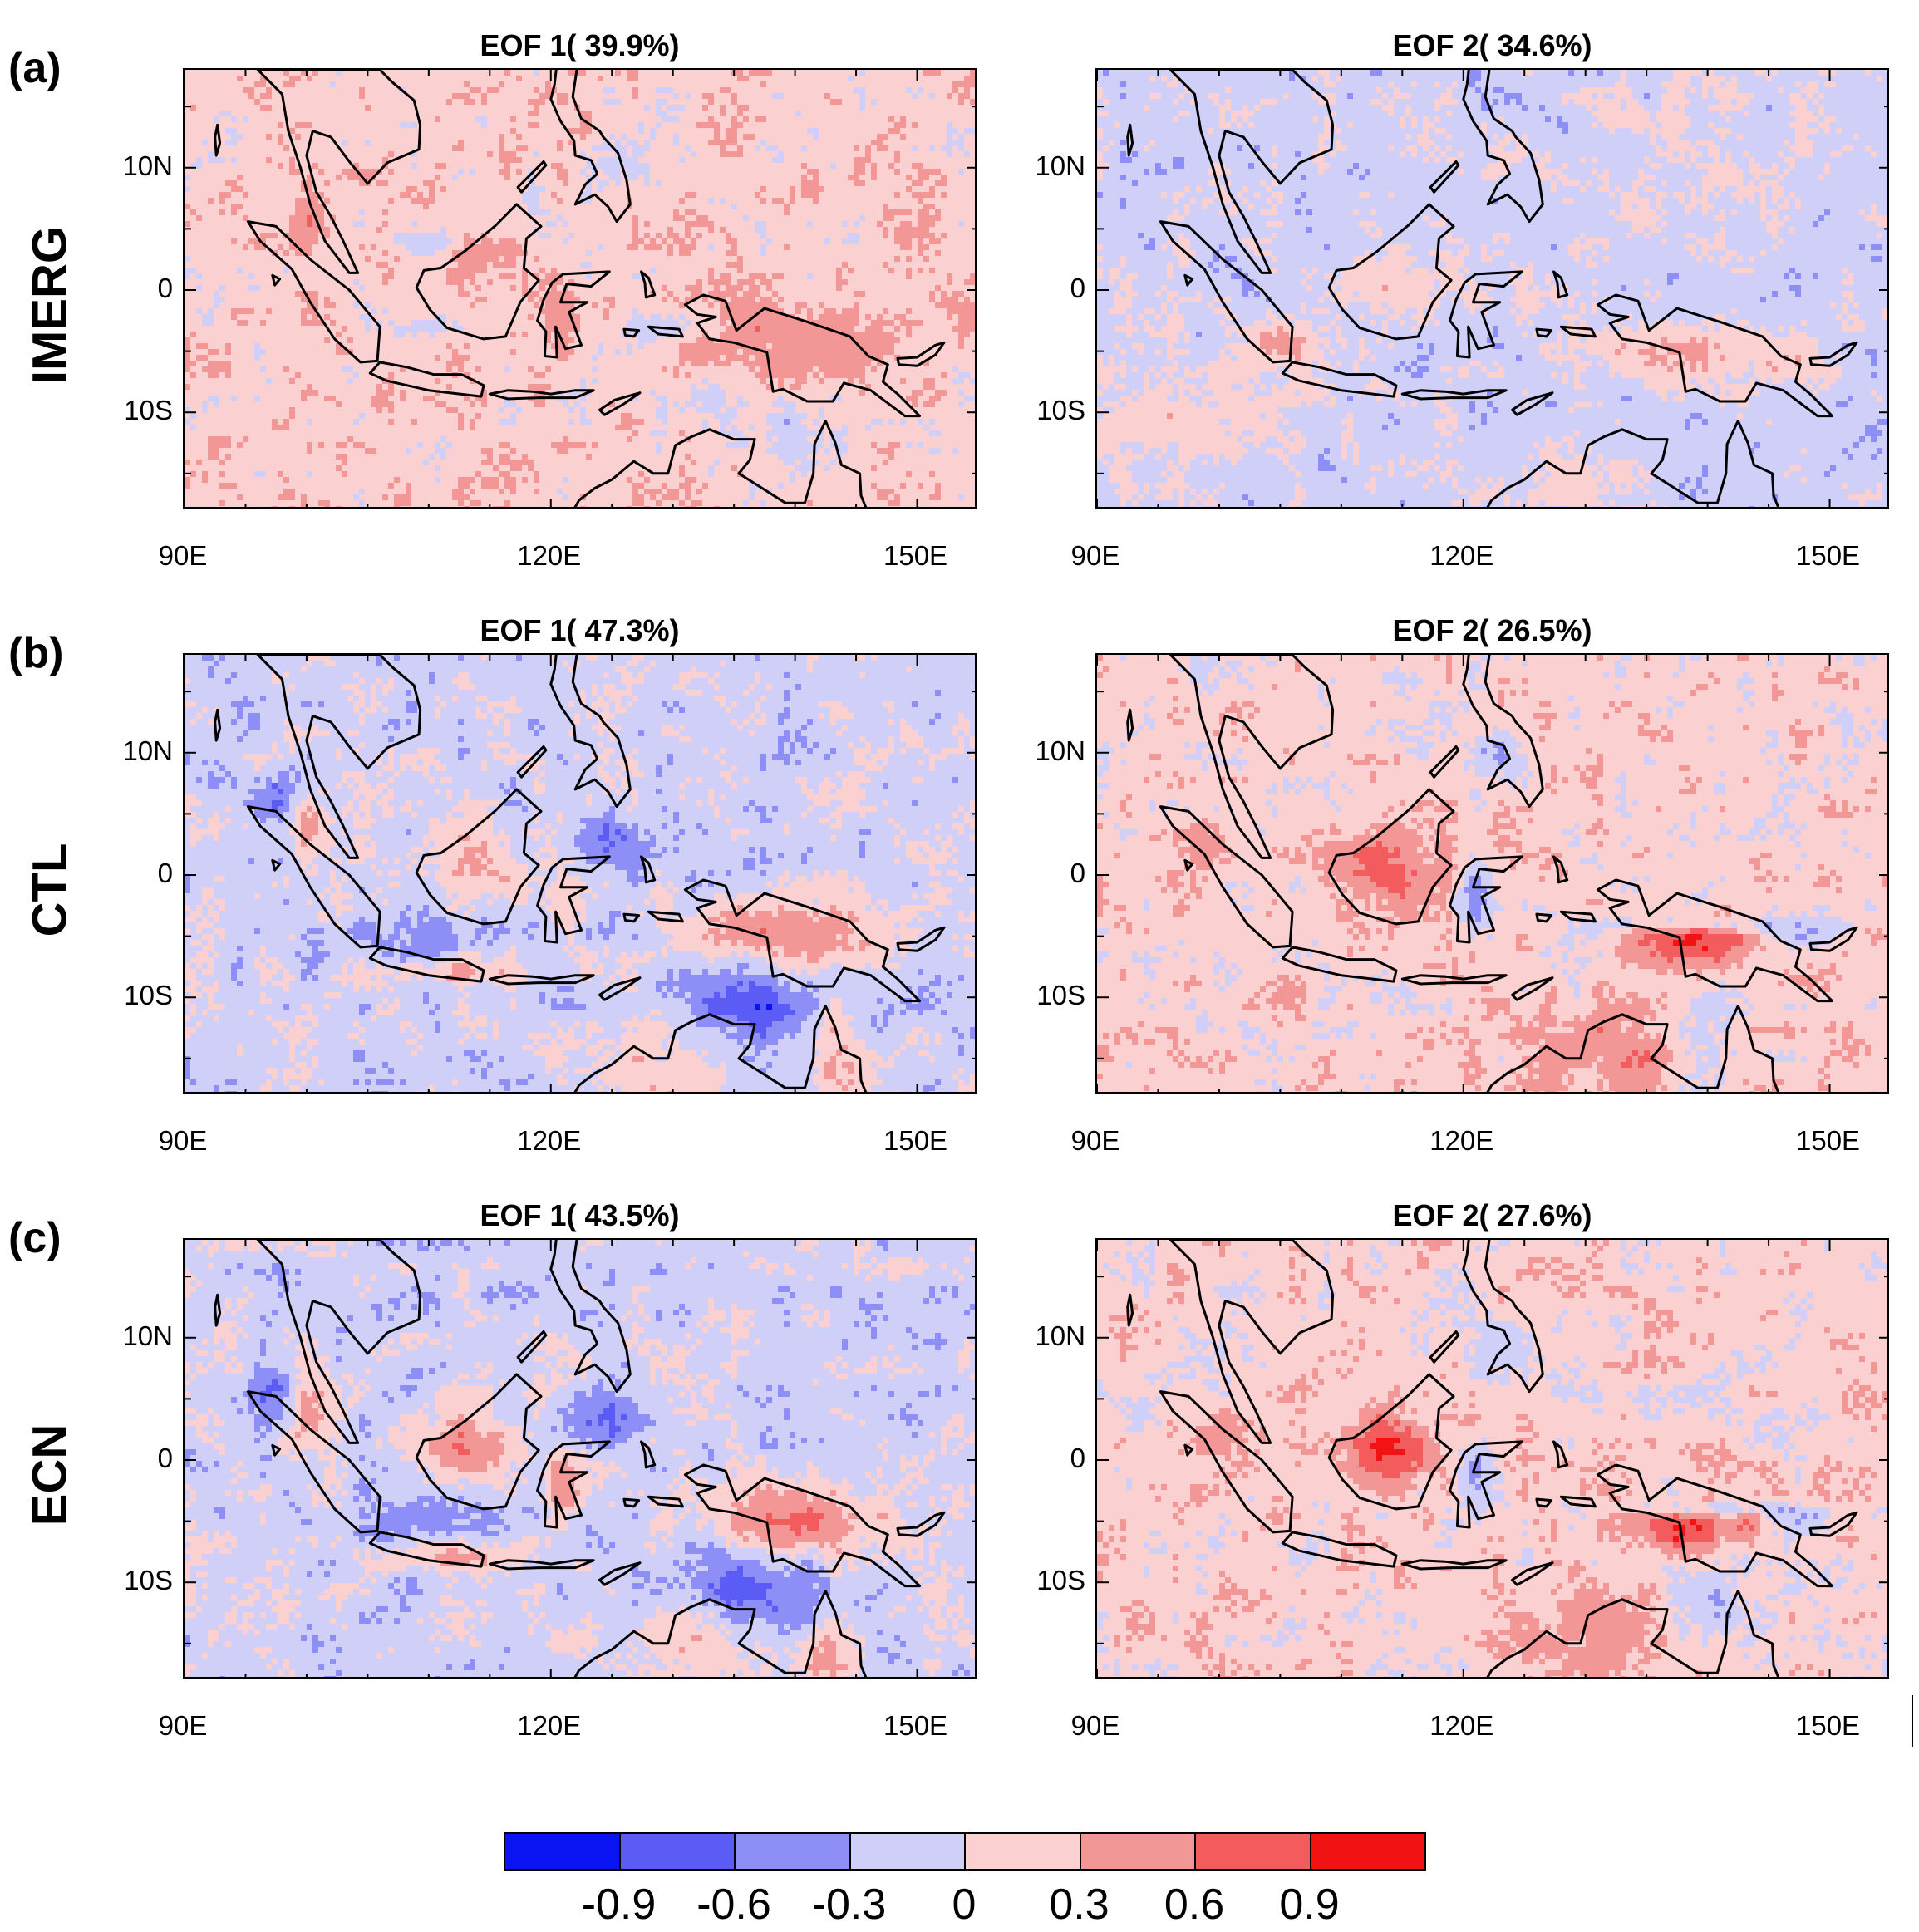 The height and width of the screenshot is (1932, 1919). Describe the element at coordinates (1492, 1215) in the screenshot. I see `panel-title: EOF 2( 27.6%)` at that location.